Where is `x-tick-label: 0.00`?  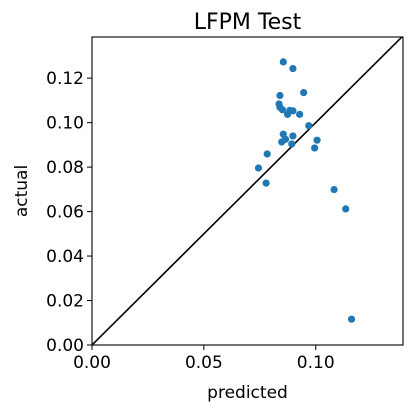 x-tick-label: 0.00 is located at coordinates (92, 363).